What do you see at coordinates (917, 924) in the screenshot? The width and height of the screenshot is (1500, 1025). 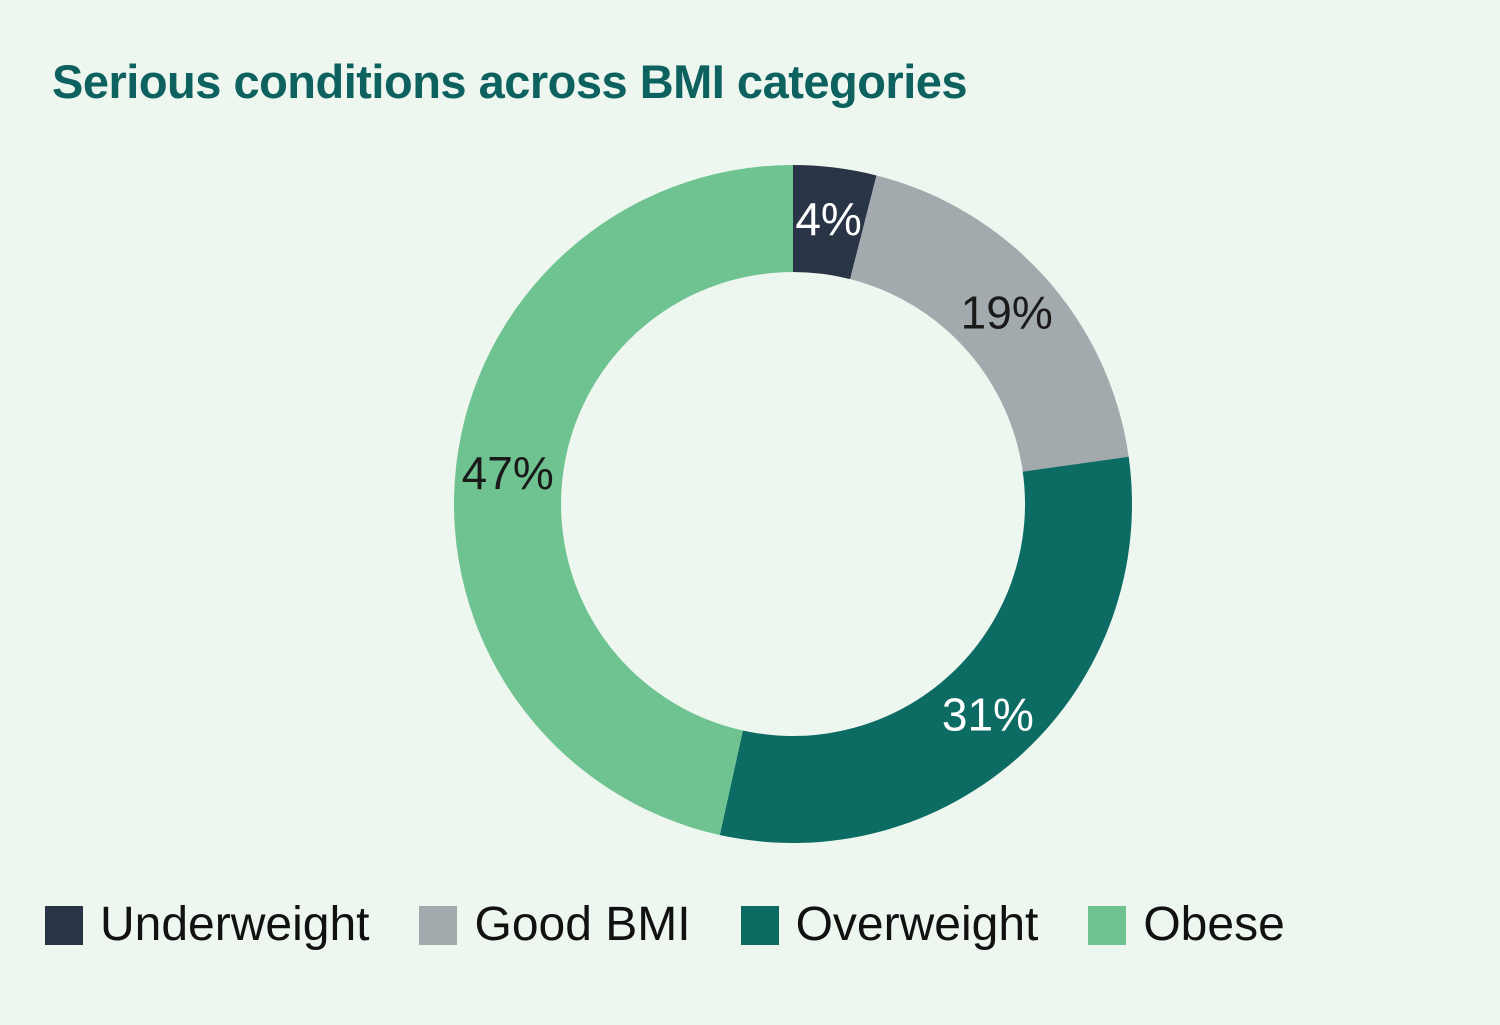 I see `legend-label-overweight: Overweight` at bounding box center [917, 924].